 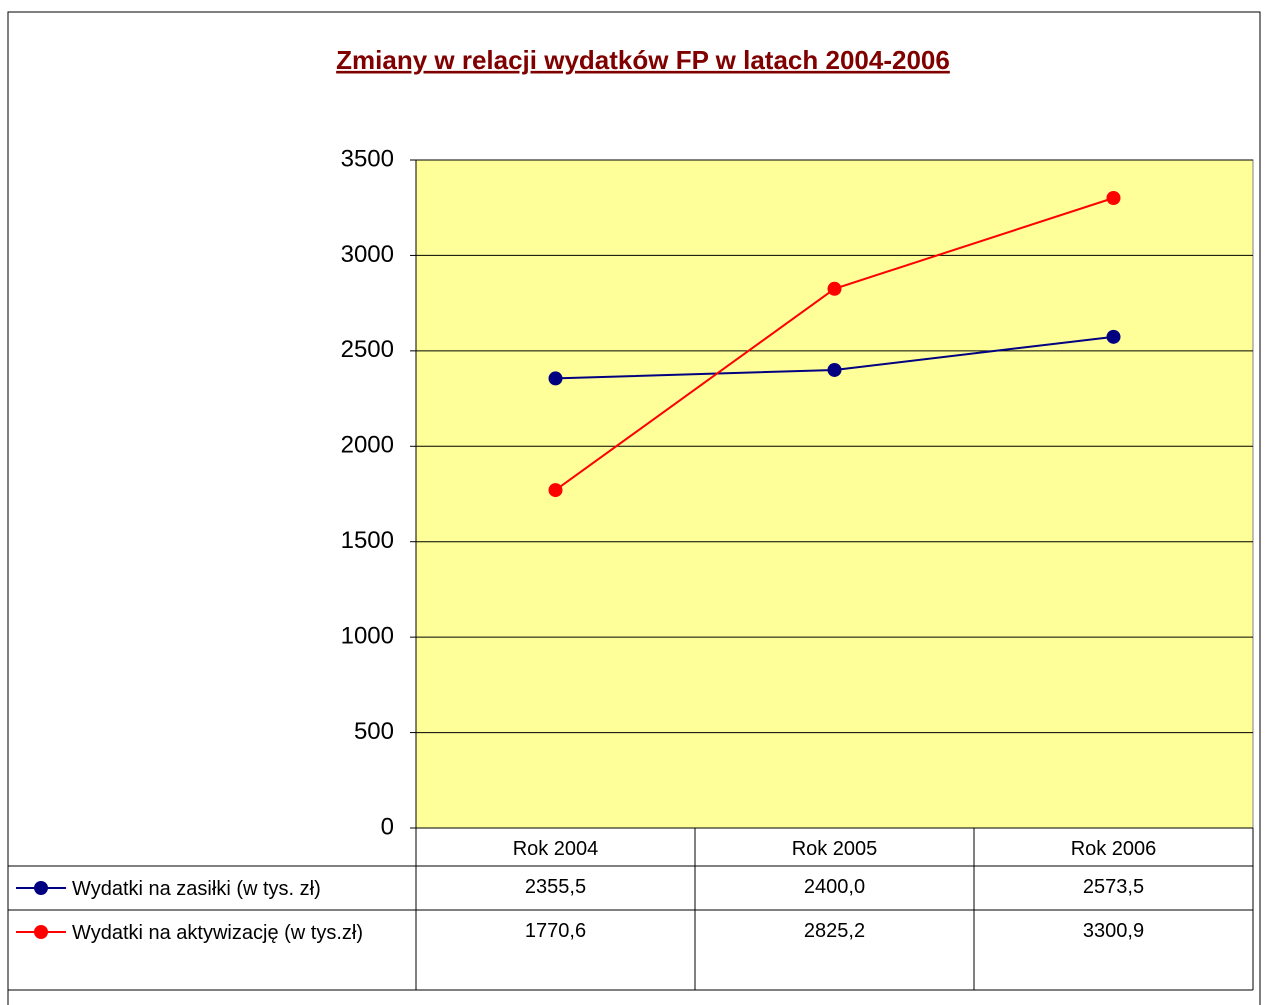 What do you see at coordinates (367, 540) in the screenshot?
I see `y-tick-label: 1500` at bounding box center [367, 540].